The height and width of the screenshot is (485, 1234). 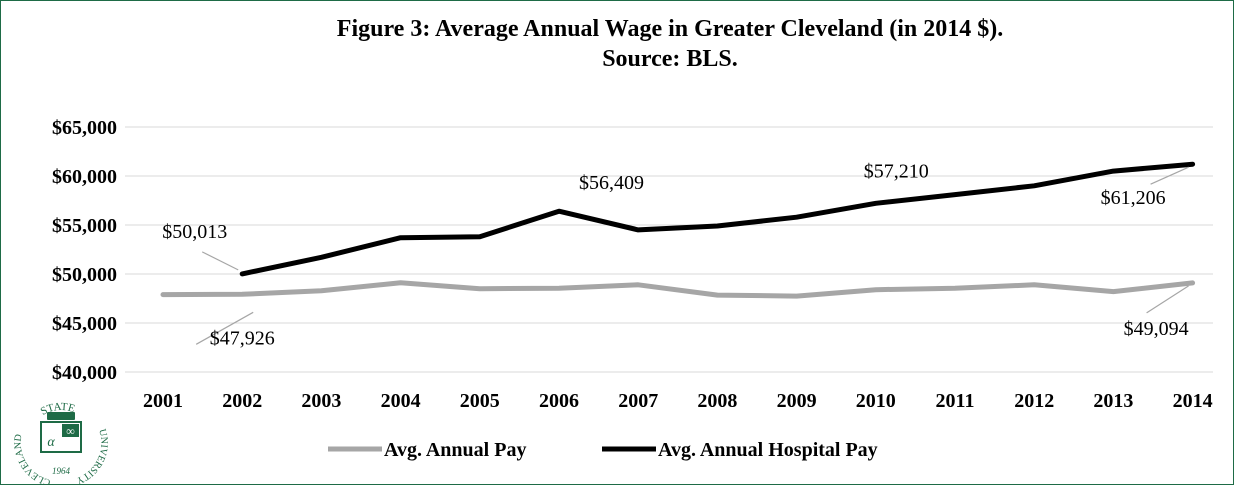 I want to click on data-label-avg-annual-hospital-pay-2014: $61,206, so click(x=1133, y=198).